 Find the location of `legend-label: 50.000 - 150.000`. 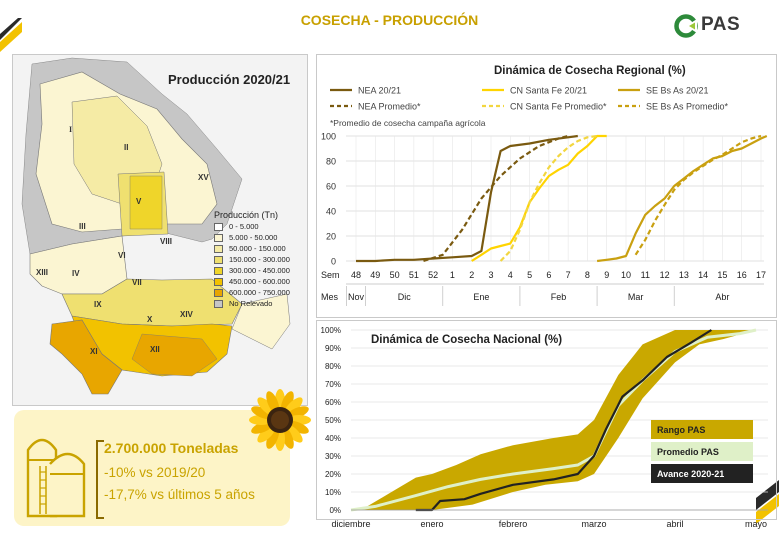

legend-label: 50.000 - 150.000 is located at coordinates (257, 248).